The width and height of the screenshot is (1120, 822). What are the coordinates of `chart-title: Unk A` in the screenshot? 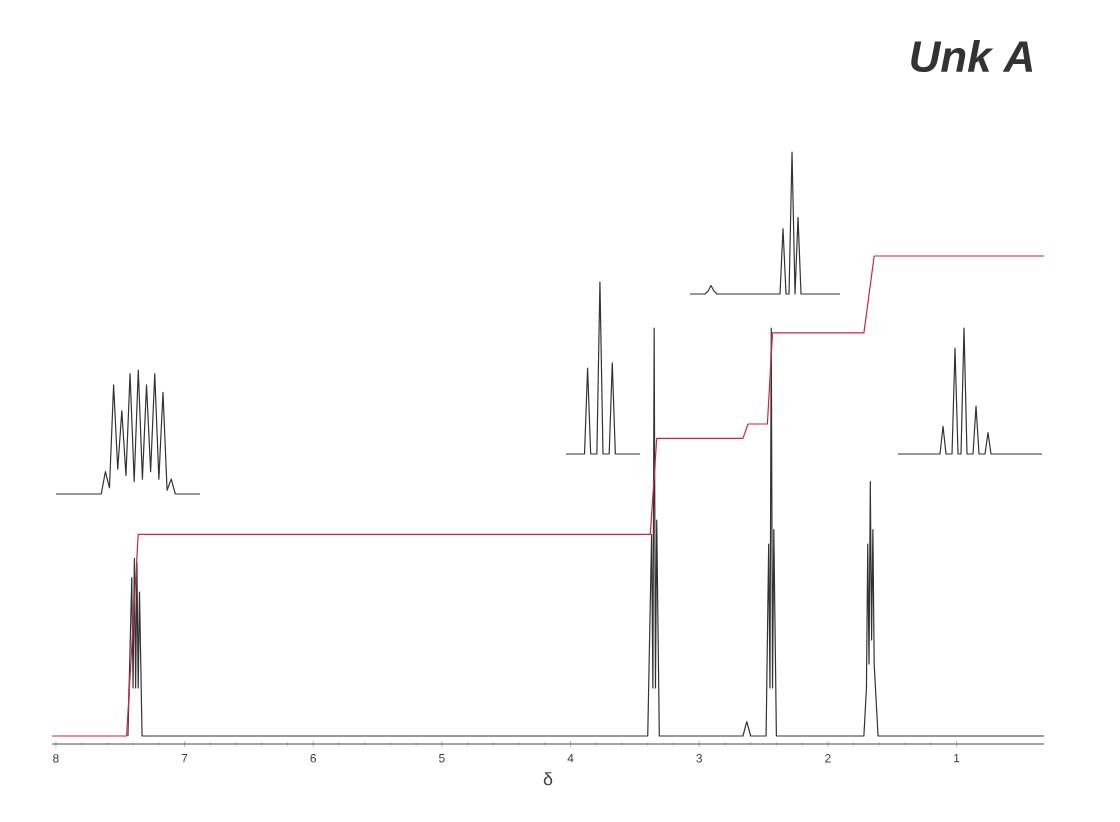 It's located at (972, 56).